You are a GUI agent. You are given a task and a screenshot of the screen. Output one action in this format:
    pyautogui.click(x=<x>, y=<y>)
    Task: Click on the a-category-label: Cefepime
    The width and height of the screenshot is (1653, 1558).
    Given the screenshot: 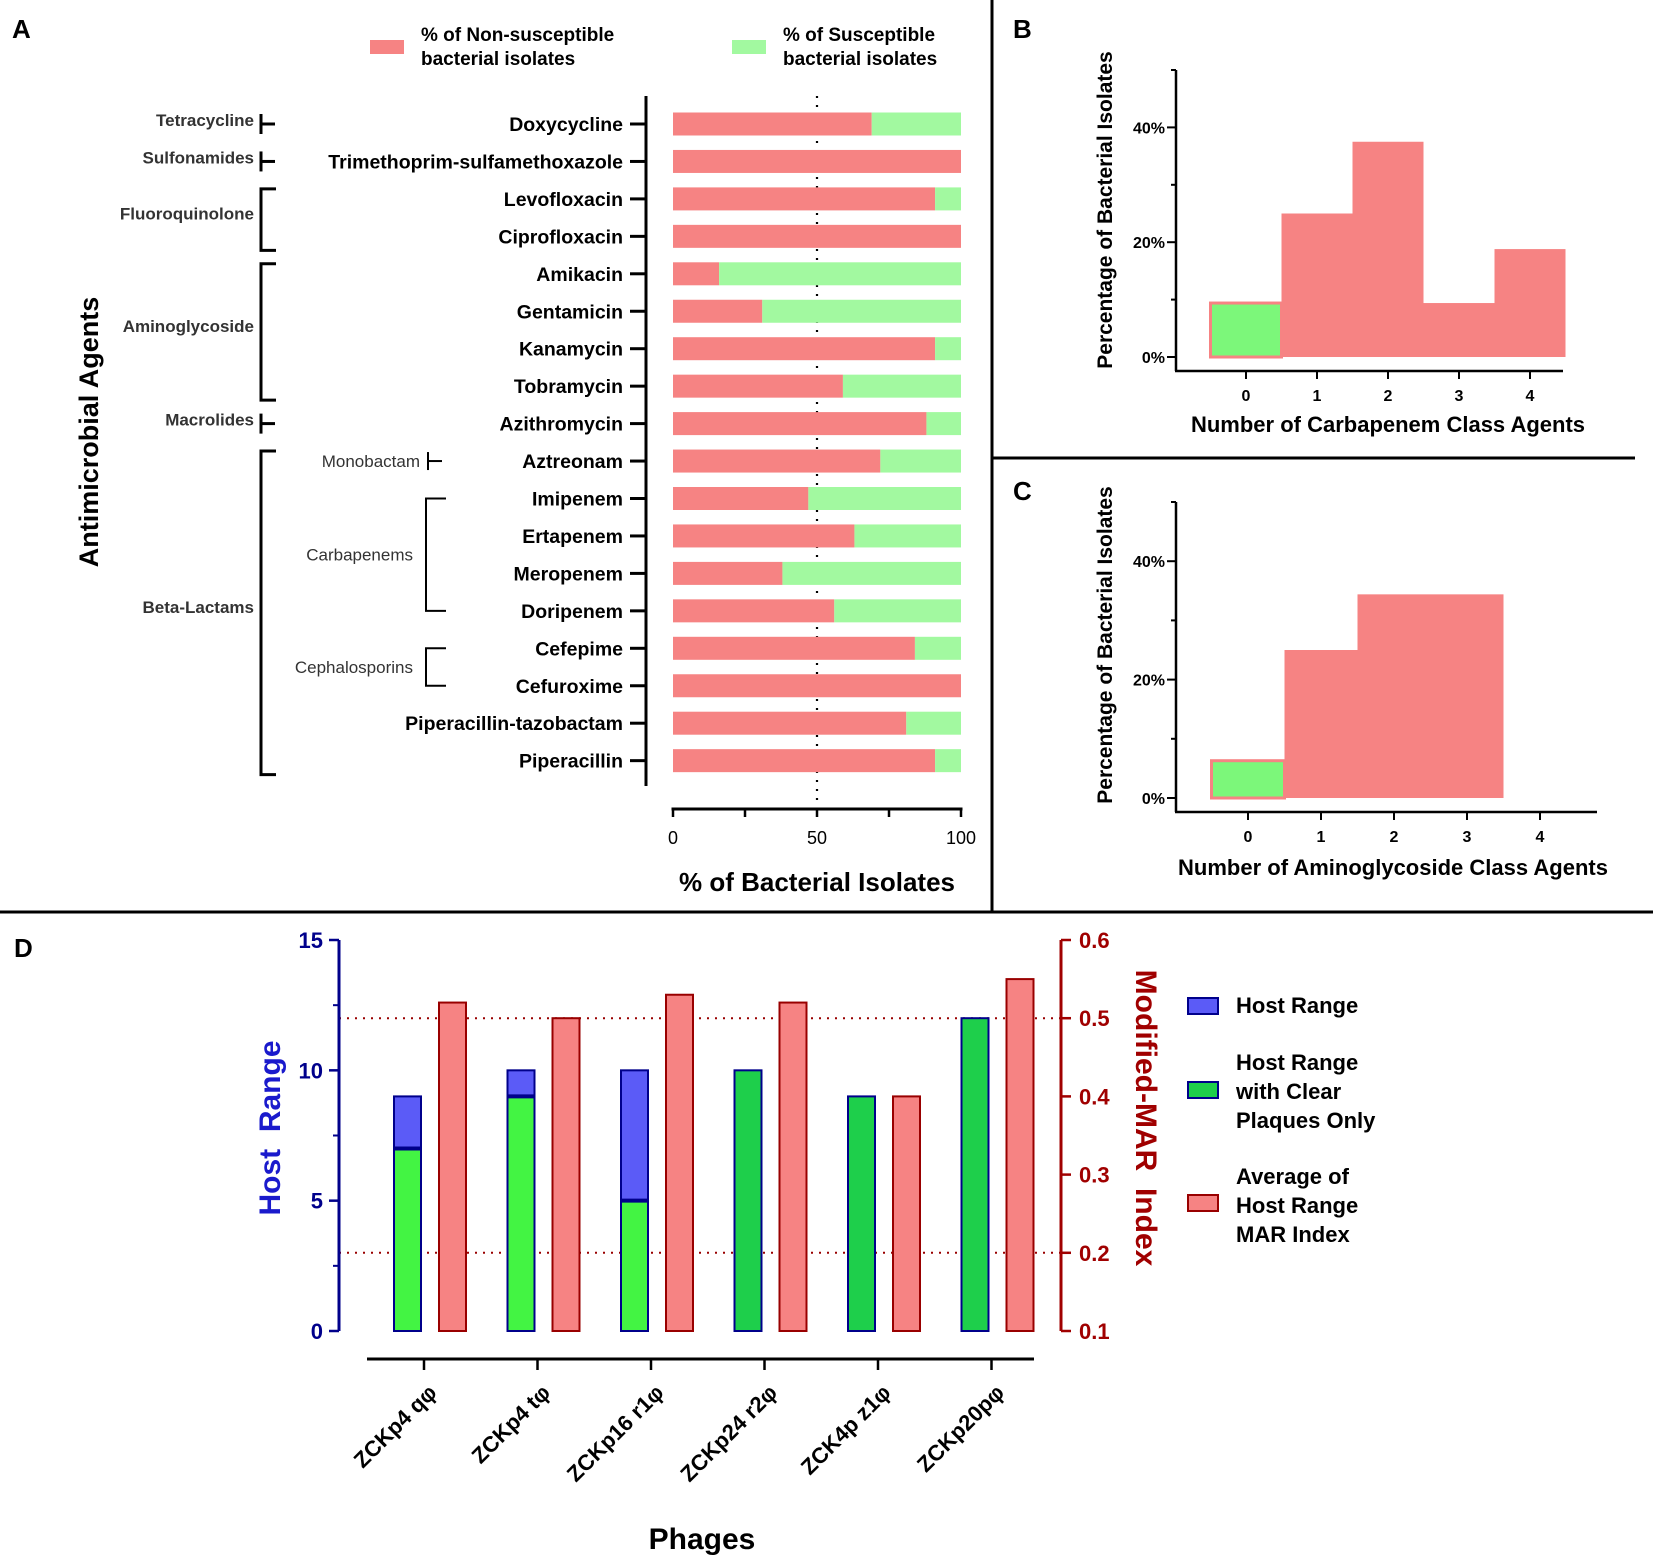 What is the action you would take?
    pyautogui.click(x=579, y=649)
    